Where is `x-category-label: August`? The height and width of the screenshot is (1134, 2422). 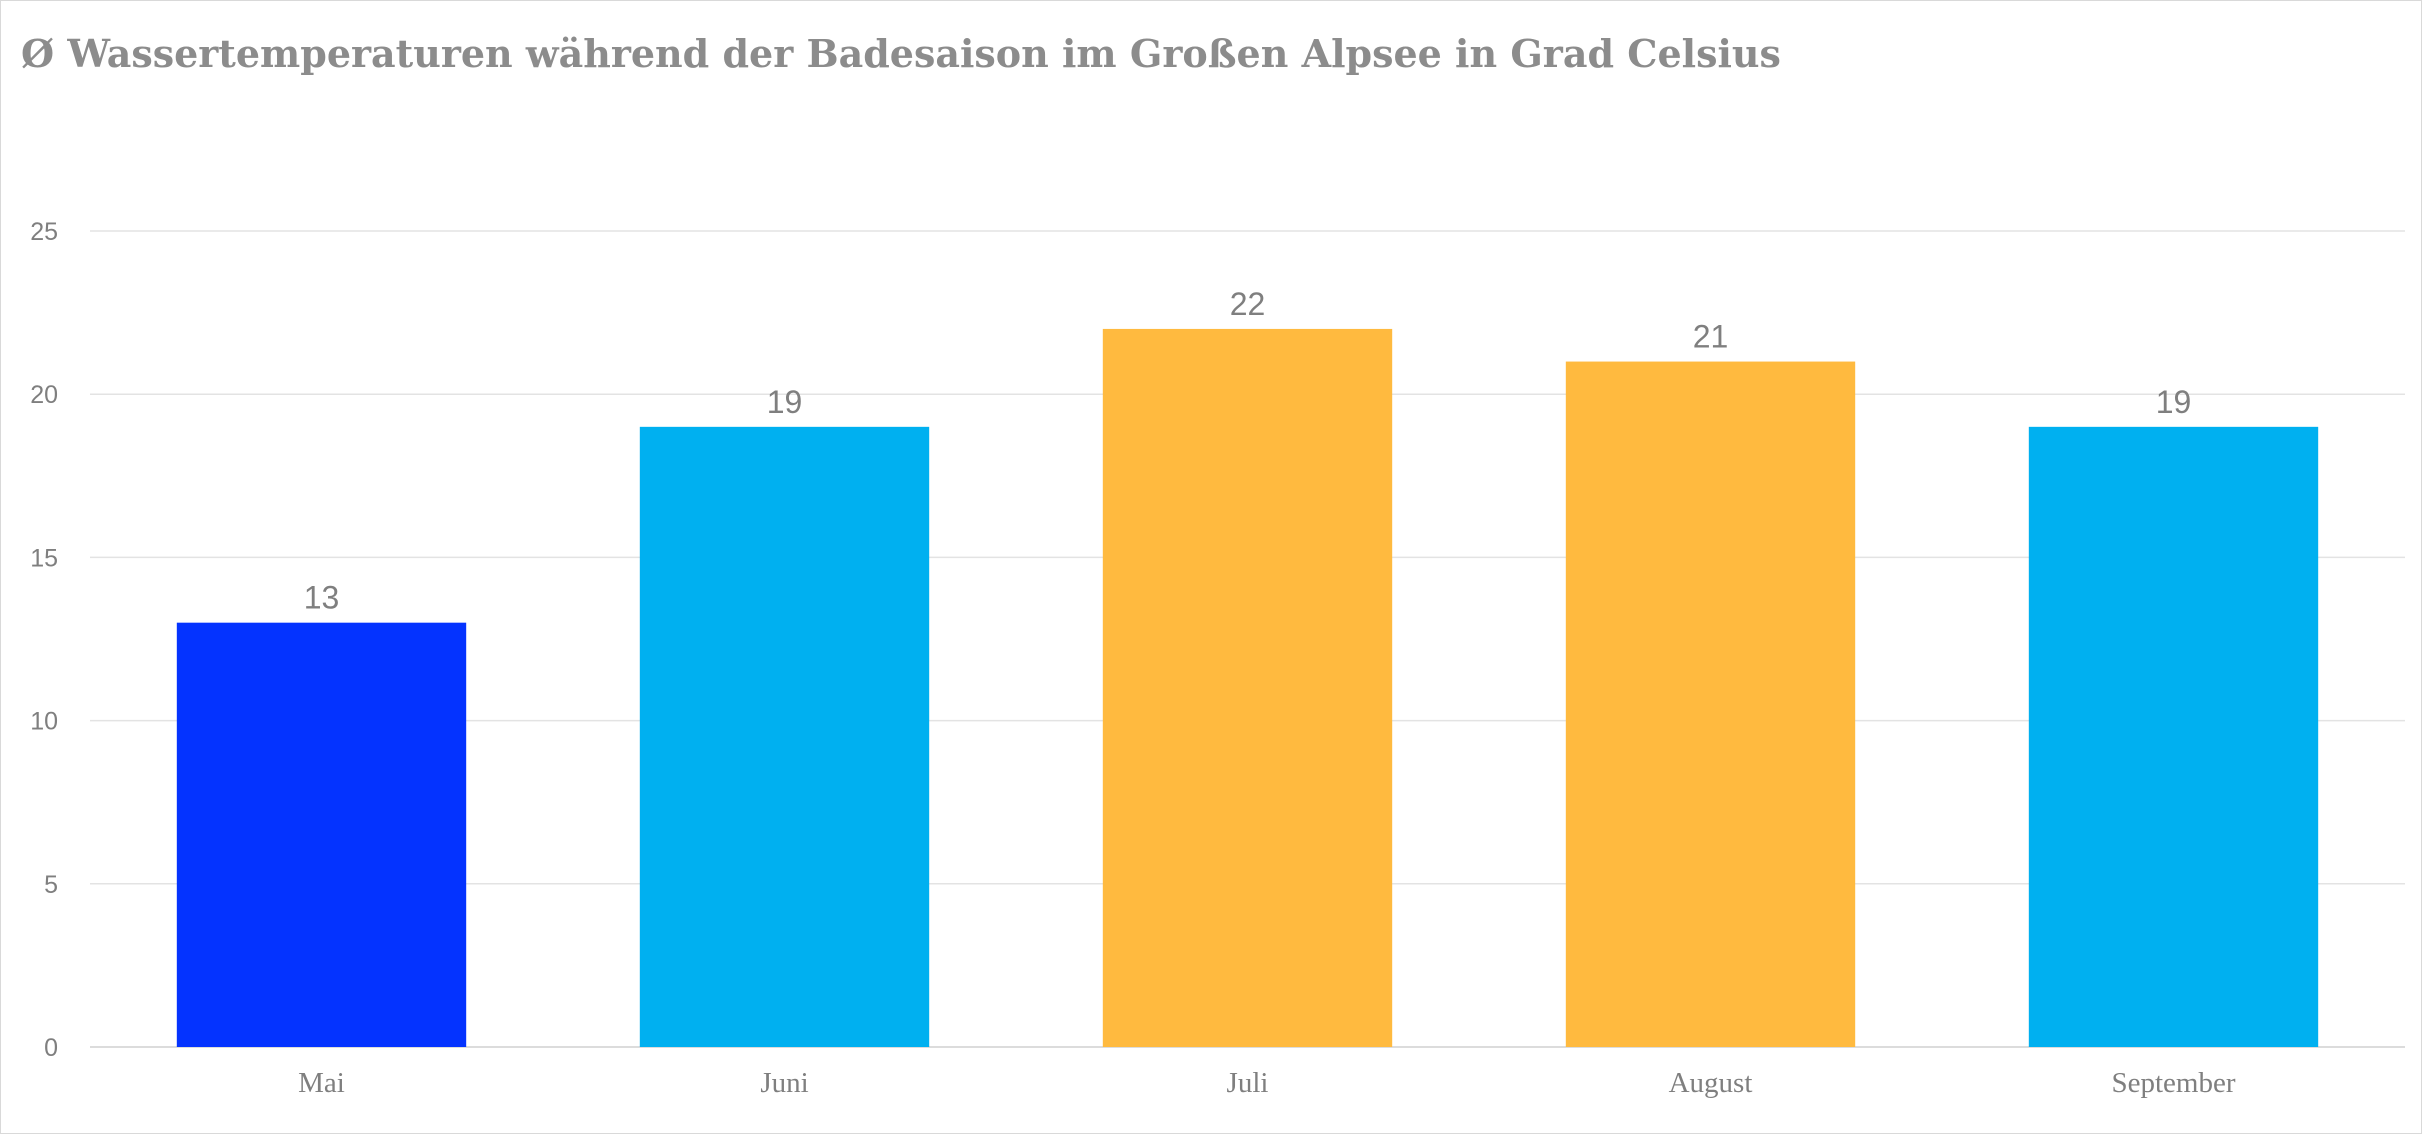
x-category-label: August is located at coordinates (1711, 1083).